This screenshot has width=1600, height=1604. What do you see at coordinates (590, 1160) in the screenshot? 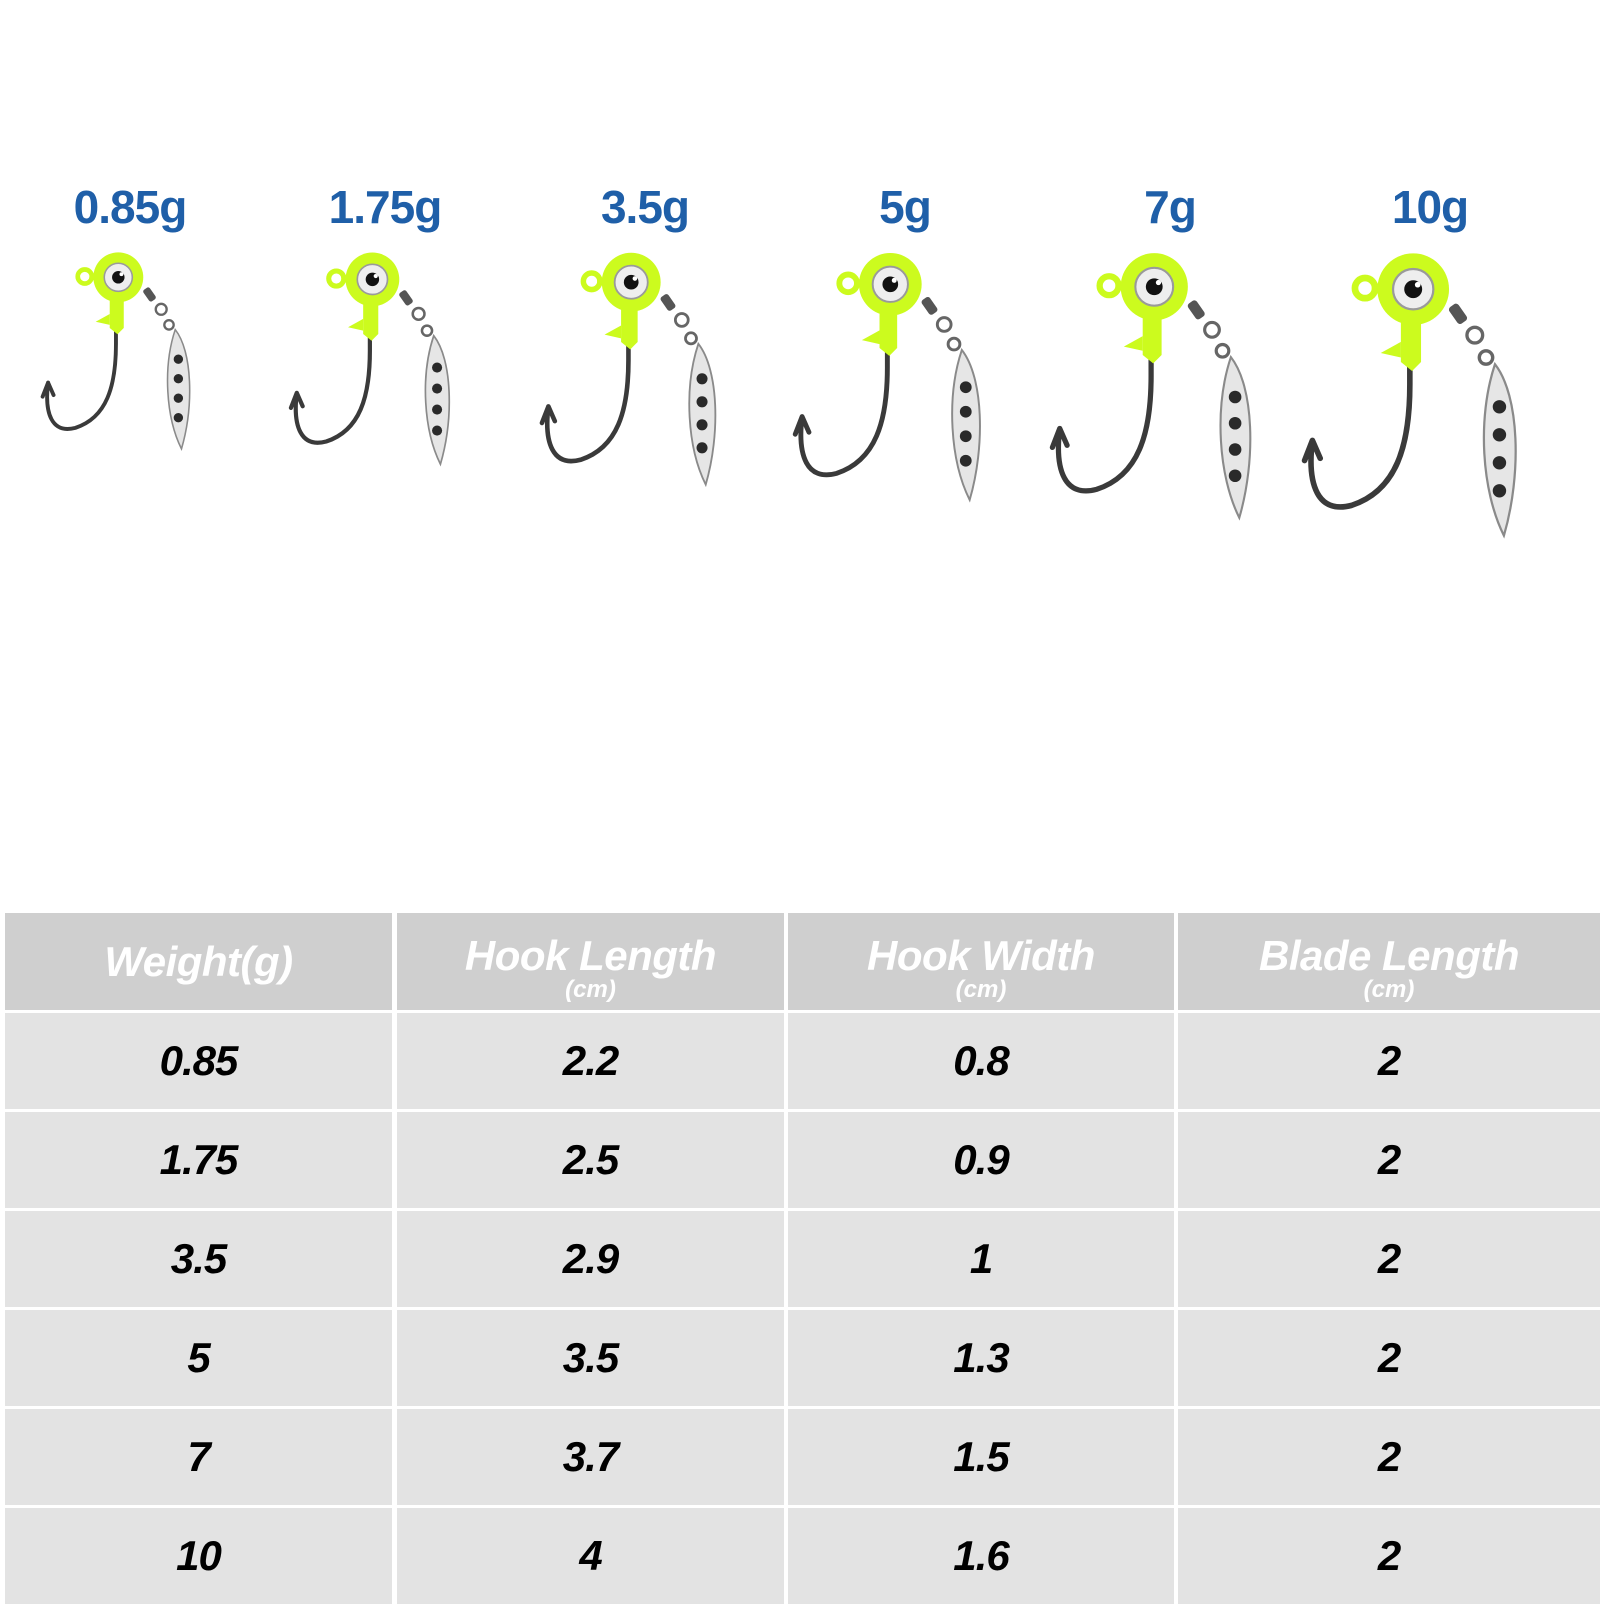
I see `cell-hook-length: 2.5` at bounding box center [590, 1160].